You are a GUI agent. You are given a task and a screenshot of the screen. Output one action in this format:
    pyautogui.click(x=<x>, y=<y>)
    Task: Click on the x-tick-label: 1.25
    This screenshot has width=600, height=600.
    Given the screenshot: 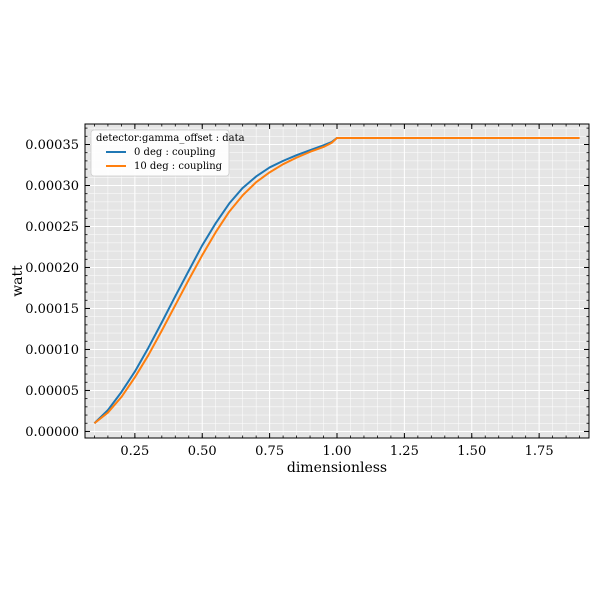 What is the action you would take?
    pyautogui.click(x=404, y=451)
    